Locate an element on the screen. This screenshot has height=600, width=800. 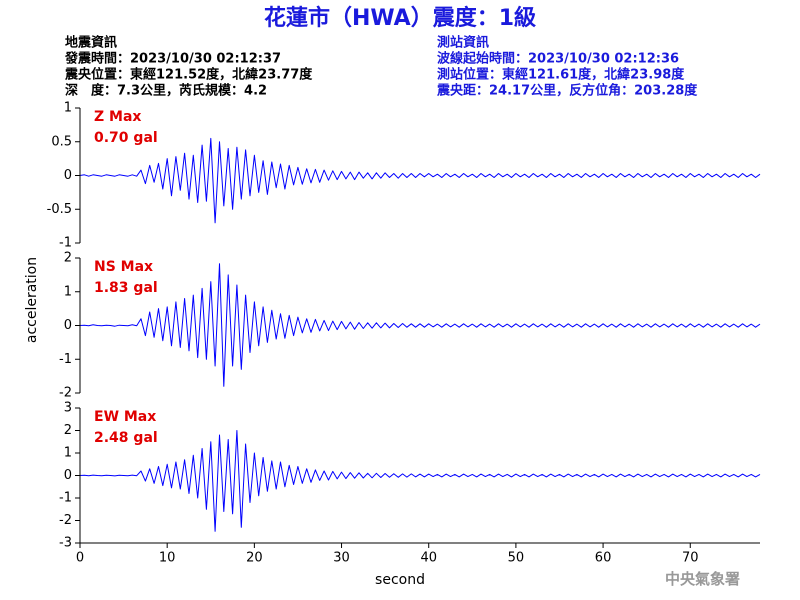
y-tick-label: -3 is located at coordinates (65, 543).